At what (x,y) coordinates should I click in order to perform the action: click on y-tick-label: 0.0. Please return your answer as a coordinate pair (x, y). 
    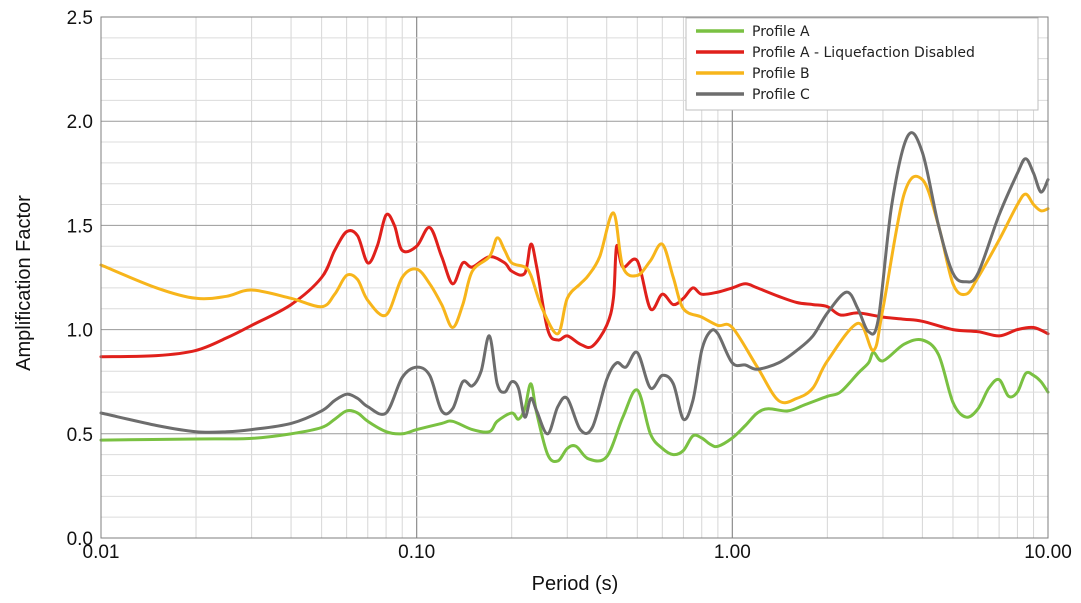
    Looking at the image, I should click on (80, 539).